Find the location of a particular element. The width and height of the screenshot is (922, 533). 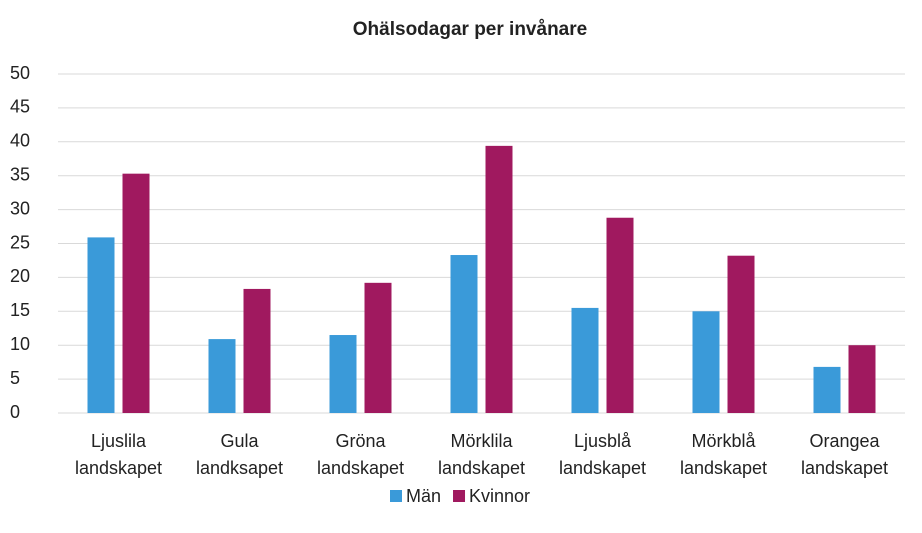

y-tick-label: 5 is located at coordinates (15, 378).